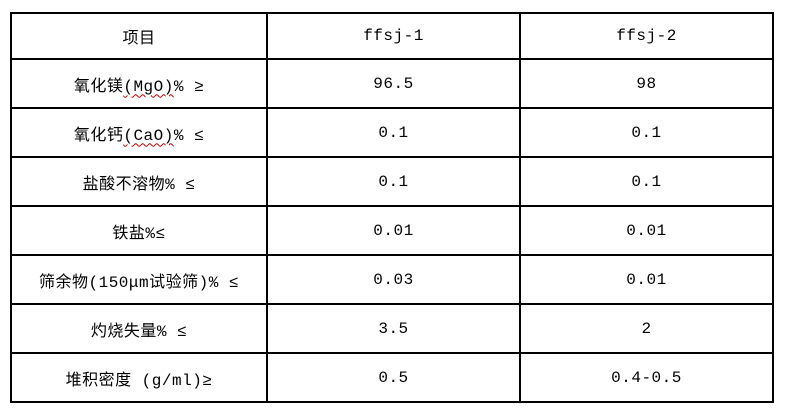 This screenshot has height=419, width=789. Describe the element at coordinates (98, 135) in the screenshot. I see `item-label: 氧化钙` at that location.